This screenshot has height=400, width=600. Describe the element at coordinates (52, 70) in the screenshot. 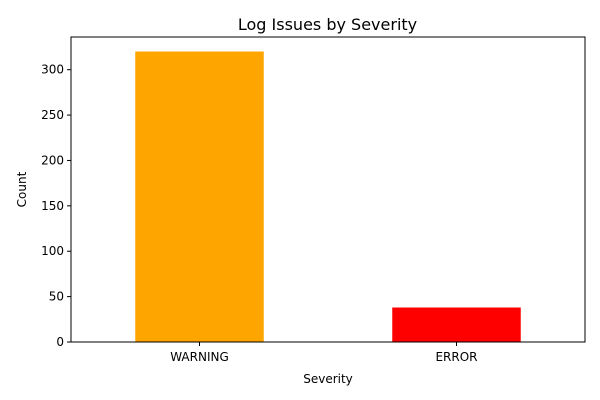

I see `y-tick-label-300: 300` at that location.